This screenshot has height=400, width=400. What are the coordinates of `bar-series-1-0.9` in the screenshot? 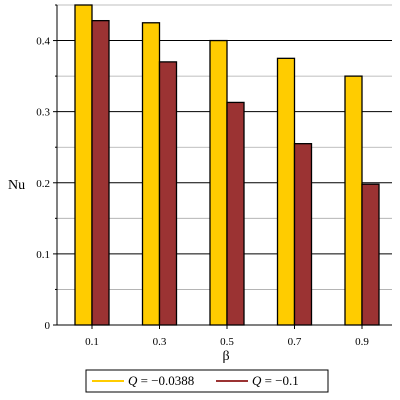 It's located at (353, 200).